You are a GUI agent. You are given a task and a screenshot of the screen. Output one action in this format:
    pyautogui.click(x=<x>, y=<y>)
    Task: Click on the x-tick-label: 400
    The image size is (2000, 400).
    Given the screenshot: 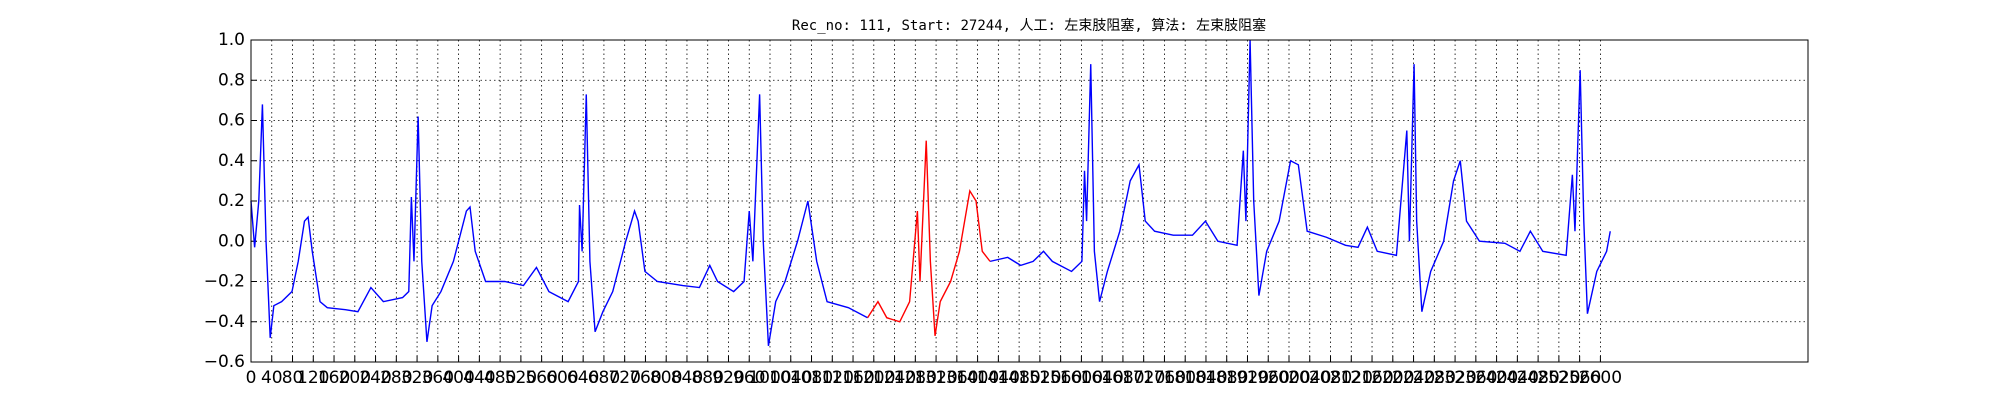 What is the action you would take?
    pyautogui.click(x=458, y=378)
    